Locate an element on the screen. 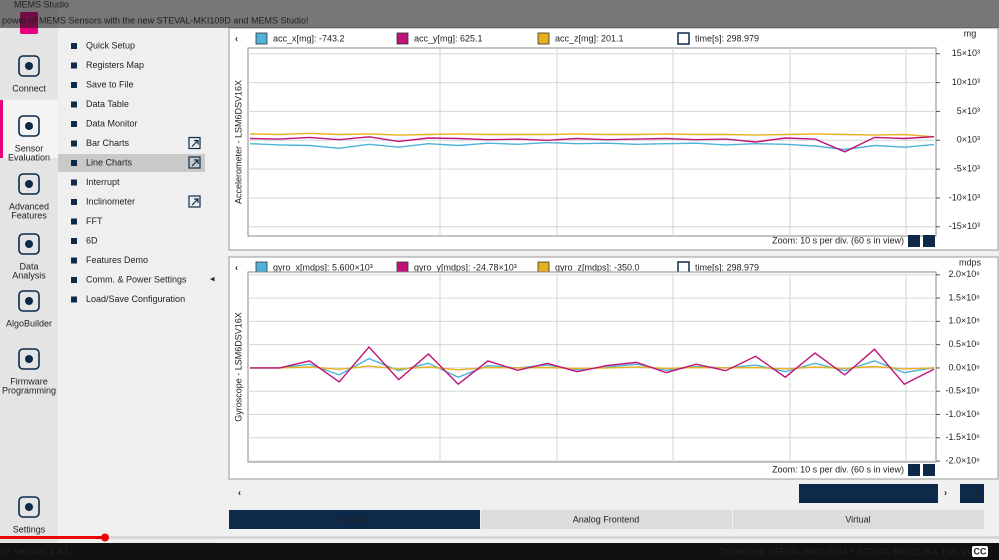 Image resolution: width=999 pixels, height=560 pixels. menu-item: Quick Setup is located at coordinates (110, 45).